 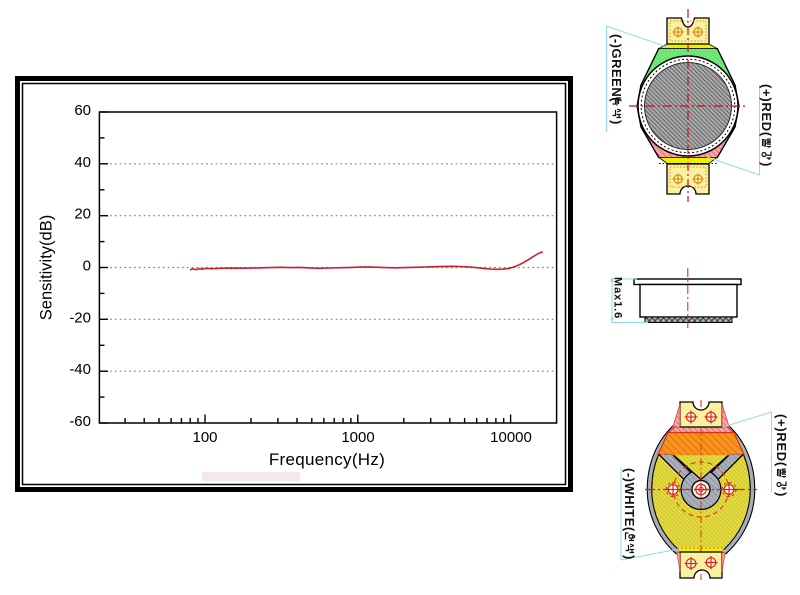 What do you see at coordinates (80, 369) in the screenshot?
I see `svg-text: -40` at bounding box center [80, 369].